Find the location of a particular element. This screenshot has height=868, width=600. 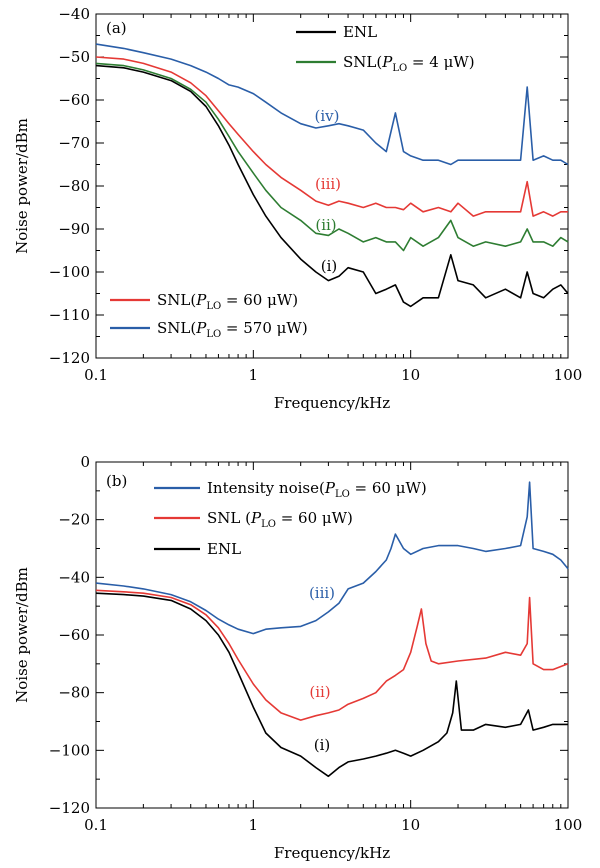

panel-label: (a) is located at coordinates (116, 28).